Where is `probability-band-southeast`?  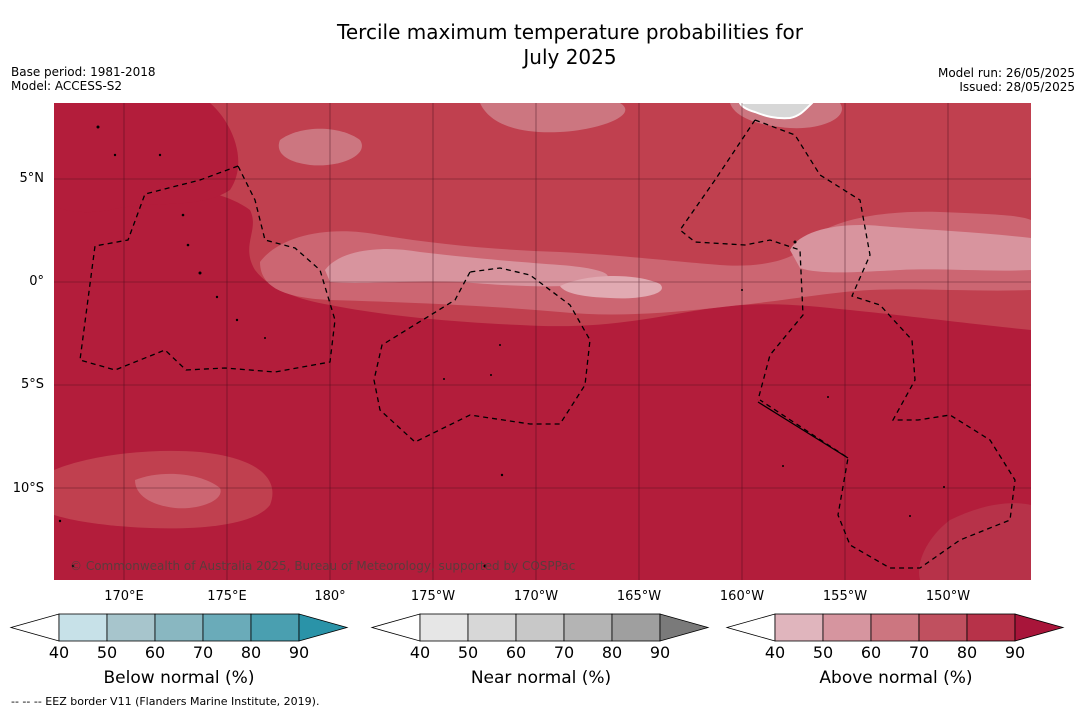
probability-band-southeast is located at coordinates (975, 541).